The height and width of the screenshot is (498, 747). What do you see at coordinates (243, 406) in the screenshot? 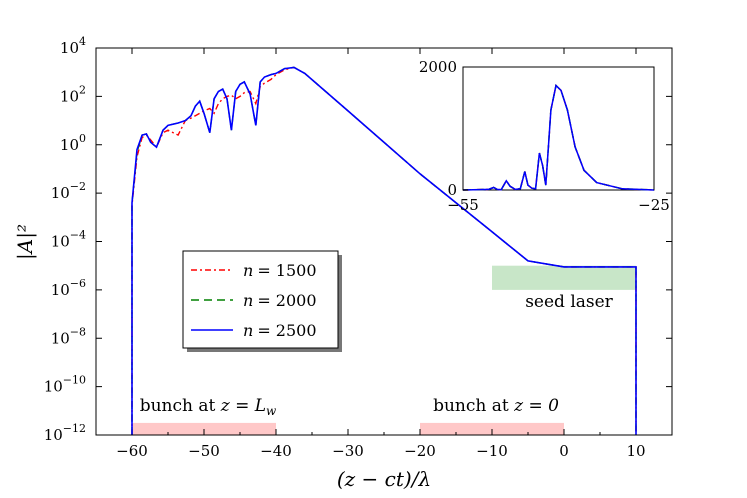
I see `region-label-math: z = L` at bounding box center [243, 406].